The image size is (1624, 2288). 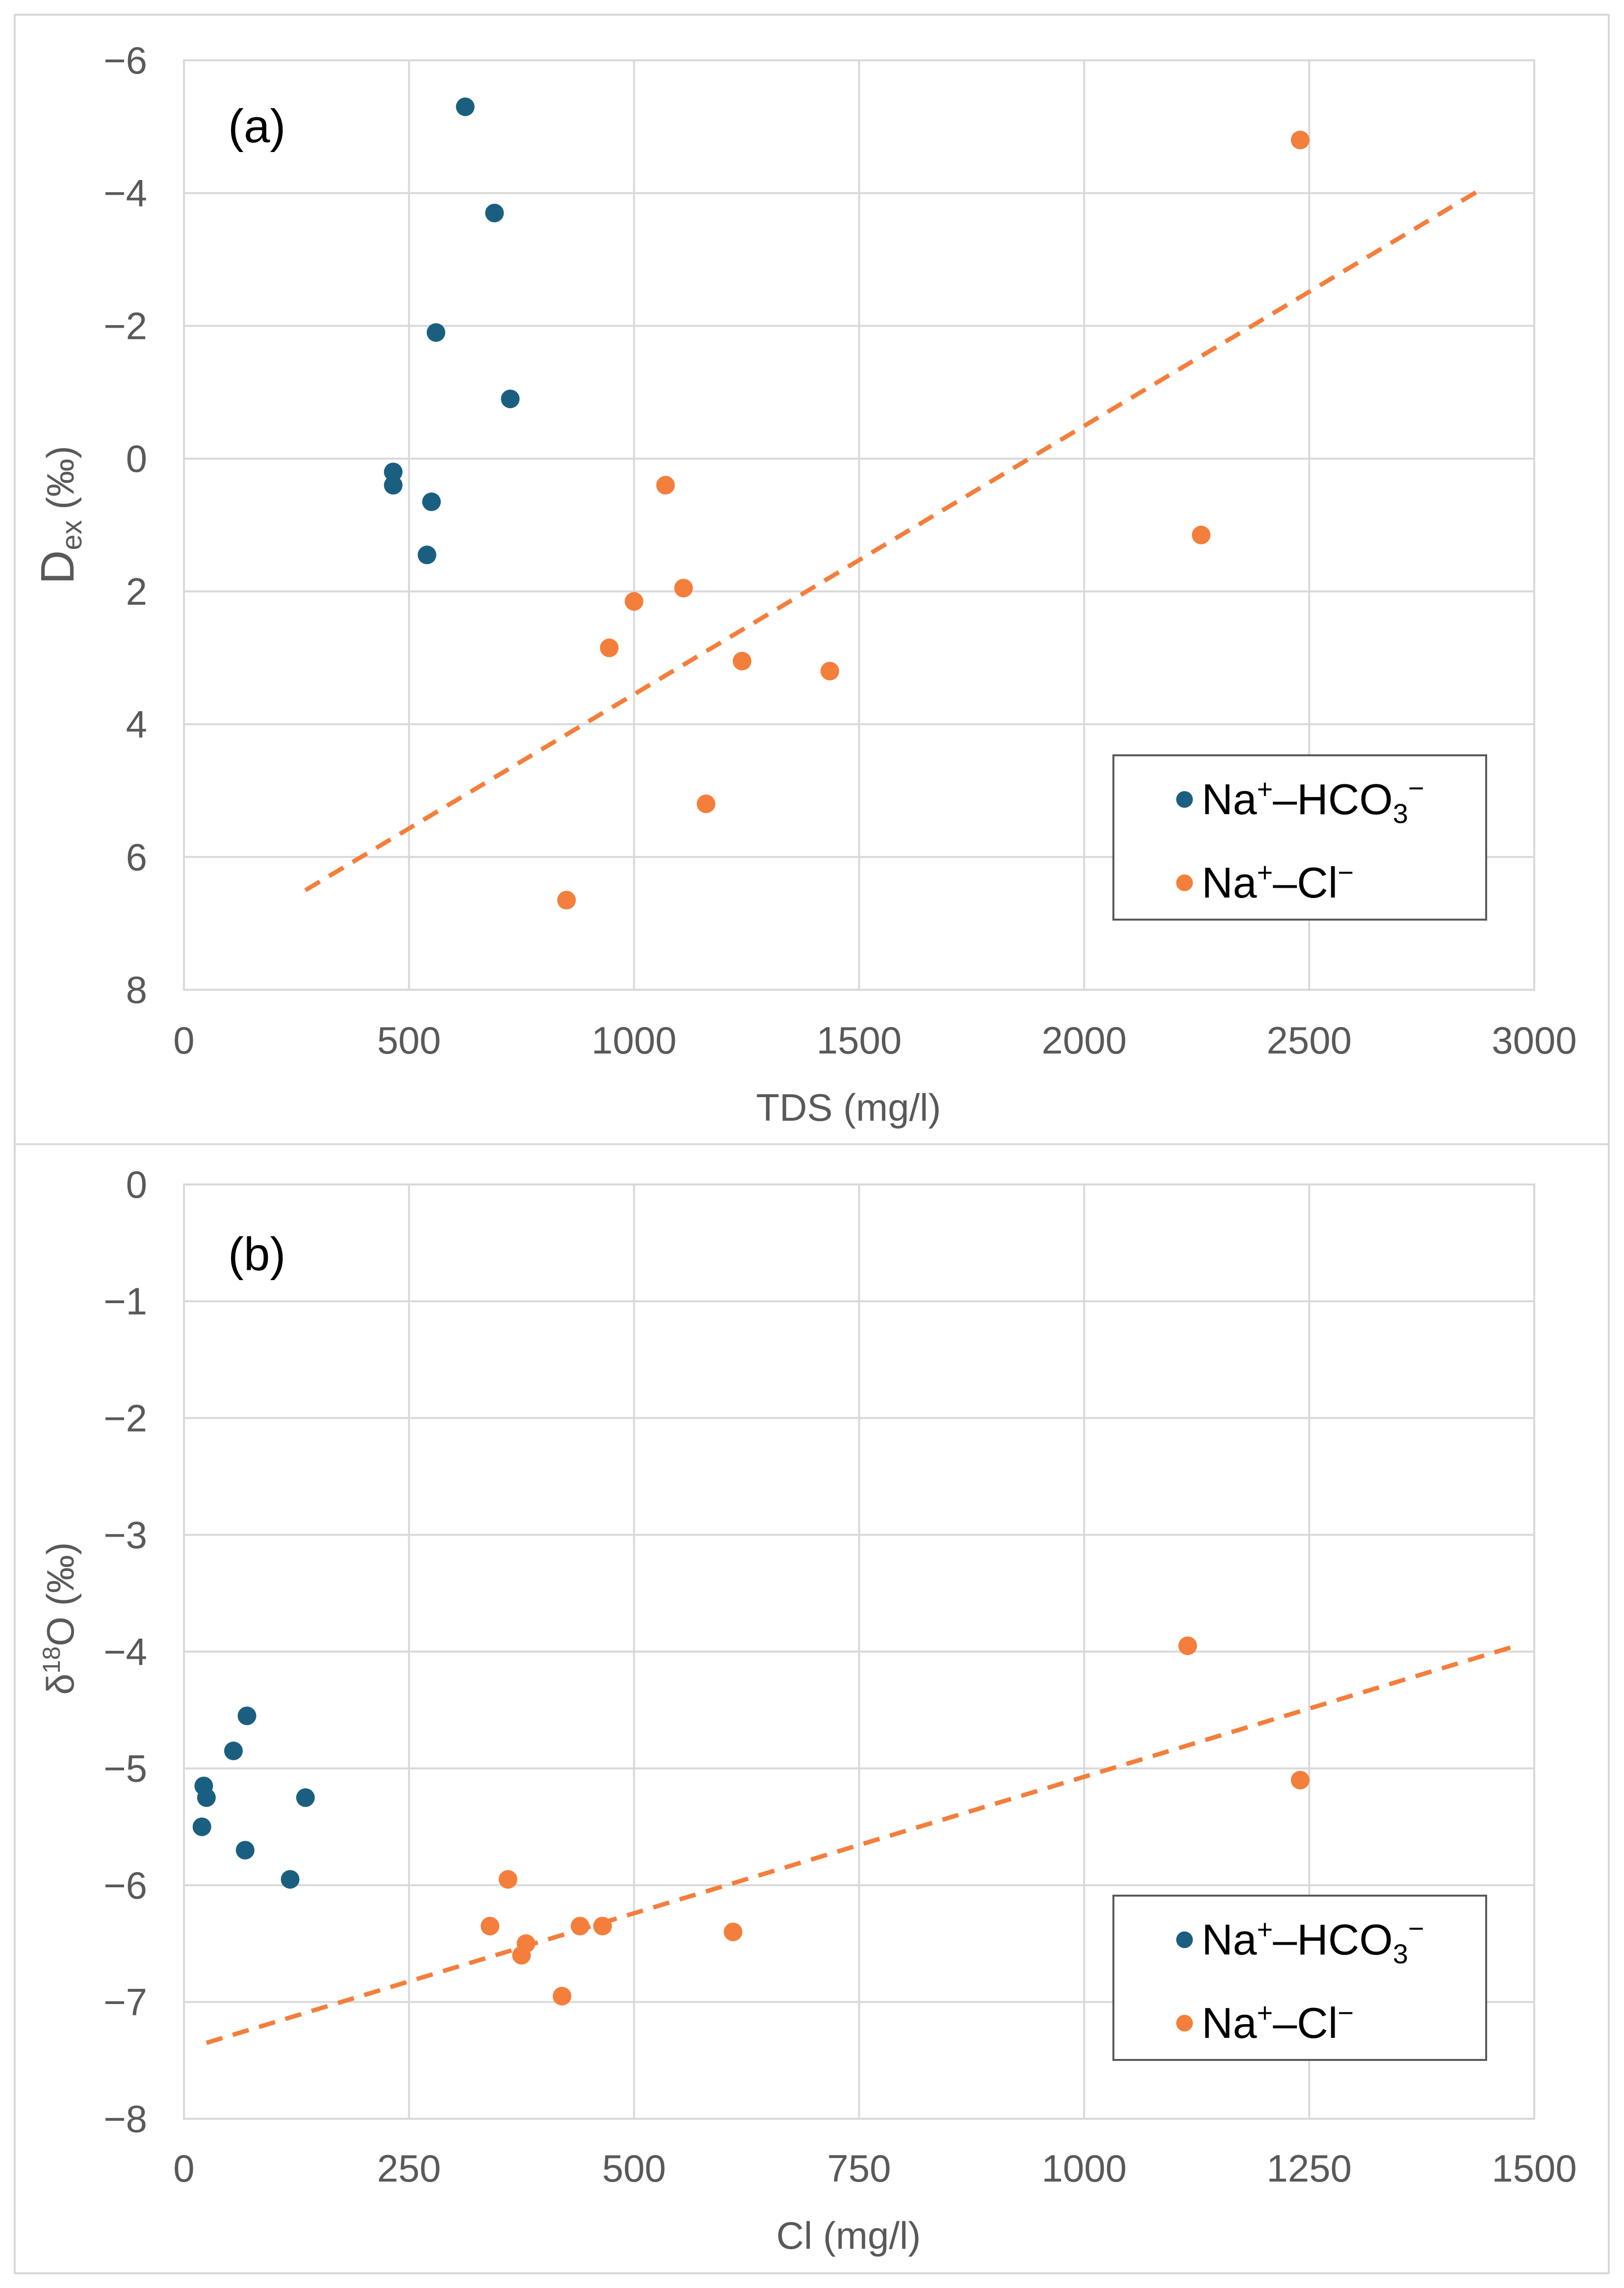 I want to click on panel-b-y-axis-title-rest: O (‰), so click(x=60, y=1594).